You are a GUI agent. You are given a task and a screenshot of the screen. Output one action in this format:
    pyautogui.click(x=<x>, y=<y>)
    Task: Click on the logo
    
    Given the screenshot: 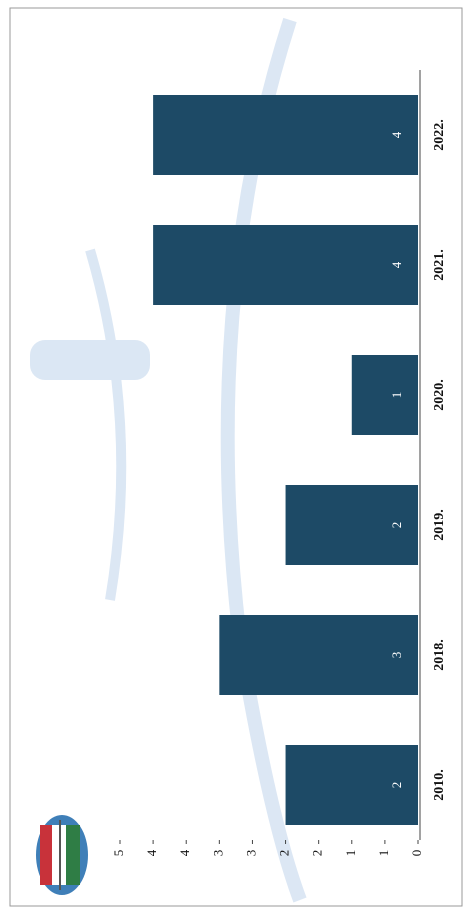 What is the action you would take?
    pyautogui.click(x=62, y=855)
    